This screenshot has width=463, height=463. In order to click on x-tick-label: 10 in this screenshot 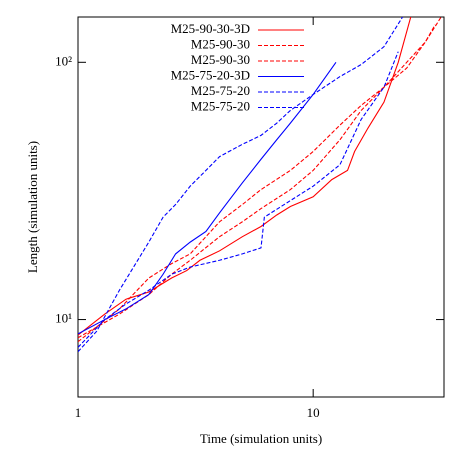, I will do `click(313, 412)`.